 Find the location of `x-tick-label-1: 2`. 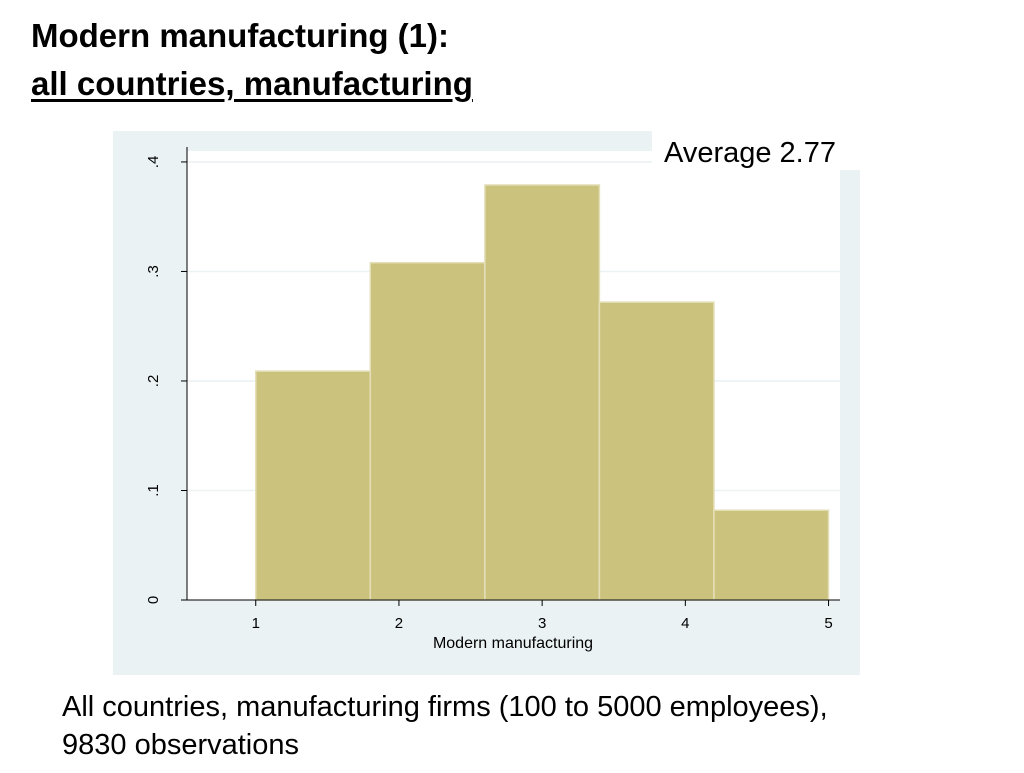

x-tick-label-1: 2 is located at coordinates (399, 623).